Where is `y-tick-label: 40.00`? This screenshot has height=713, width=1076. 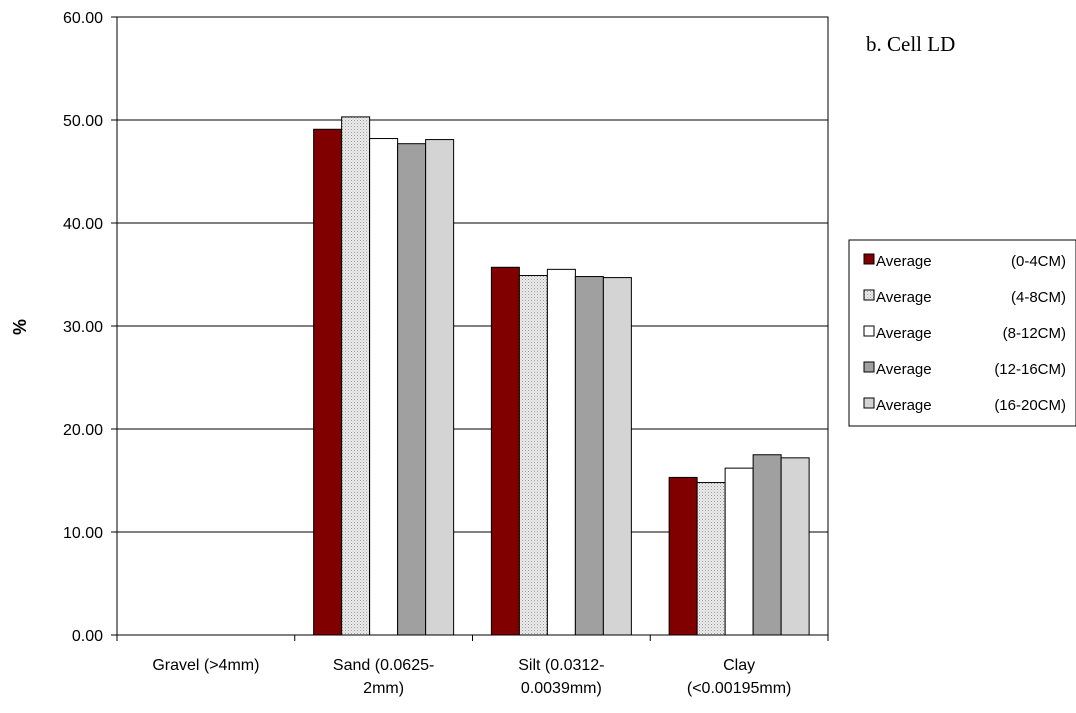
y-tick-label: 40.00 is located at coordinates (83, 224).